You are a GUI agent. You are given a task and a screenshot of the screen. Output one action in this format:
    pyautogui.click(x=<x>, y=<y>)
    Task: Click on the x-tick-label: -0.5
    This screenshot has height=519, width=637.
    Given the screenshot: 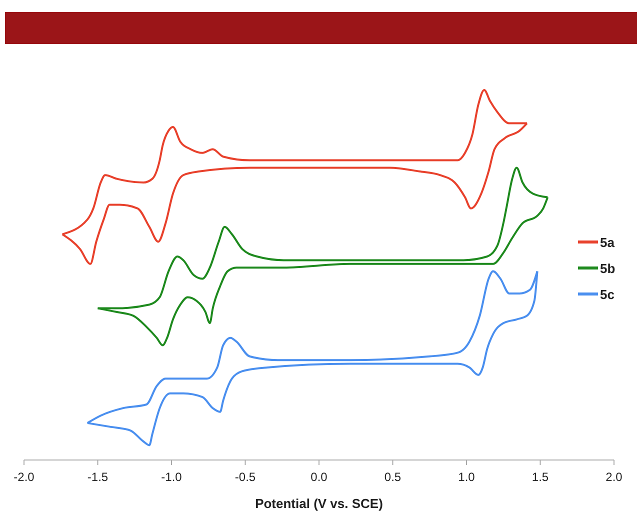 What is the action you would take?
    pyautogui.click(x=245, y=477)
    